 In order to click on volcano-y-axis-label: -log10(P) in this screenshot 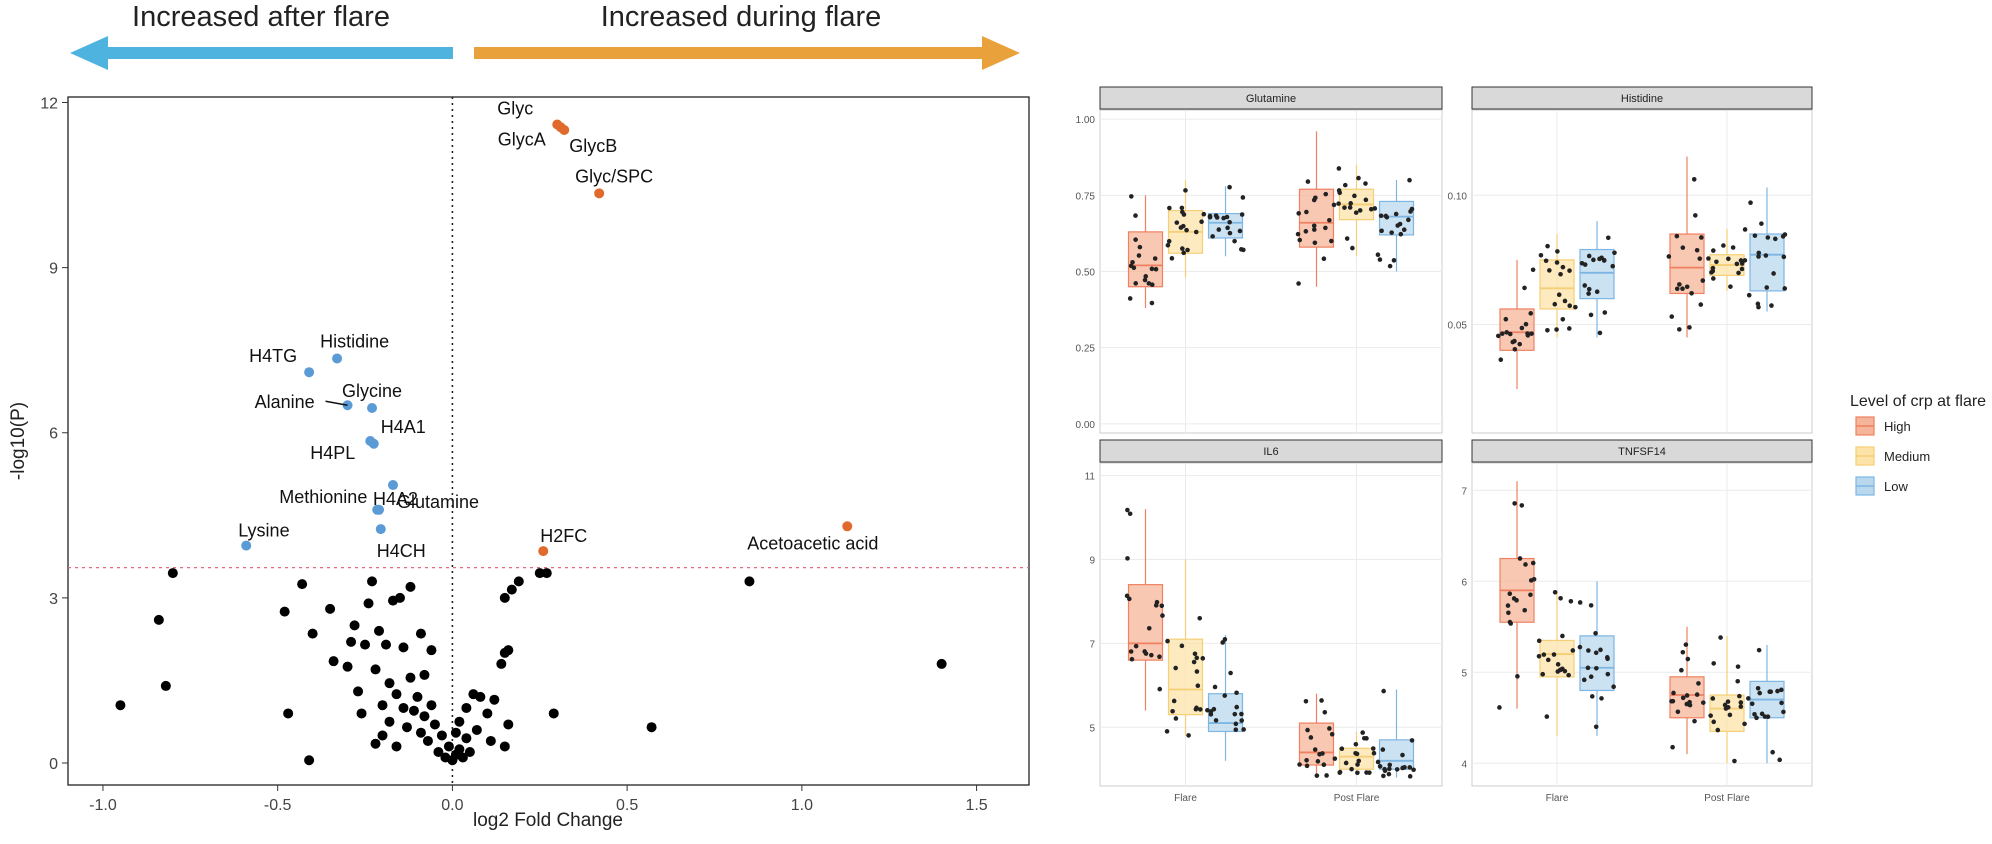, I will do `click(18, 441)`.